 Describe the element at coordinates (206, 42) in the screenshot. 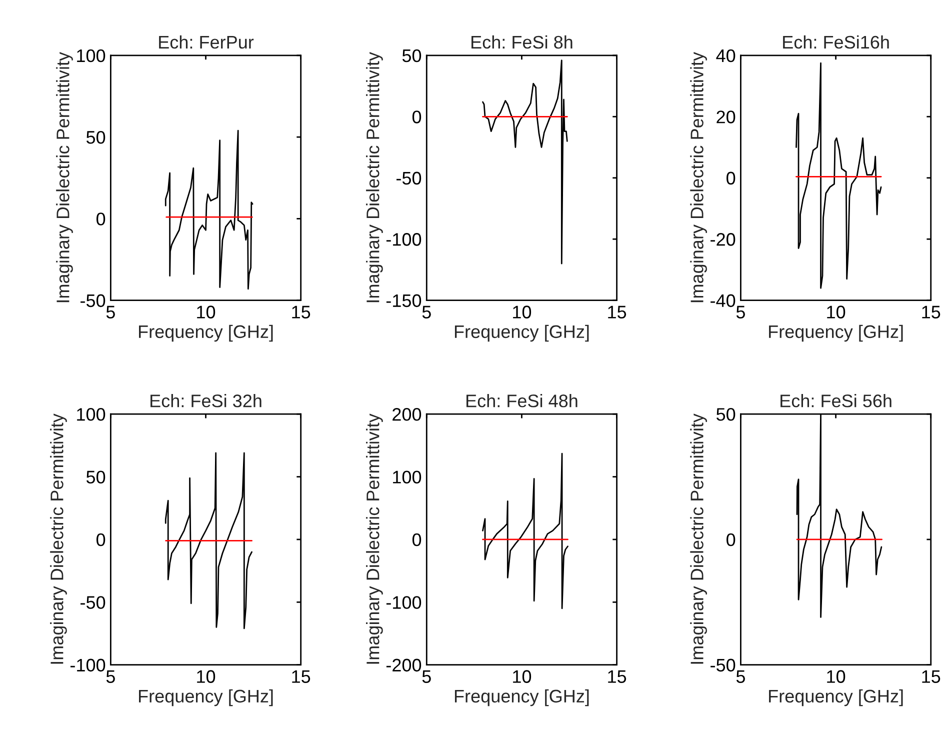

I see `chart-title: Ech: FerPur` at that location.